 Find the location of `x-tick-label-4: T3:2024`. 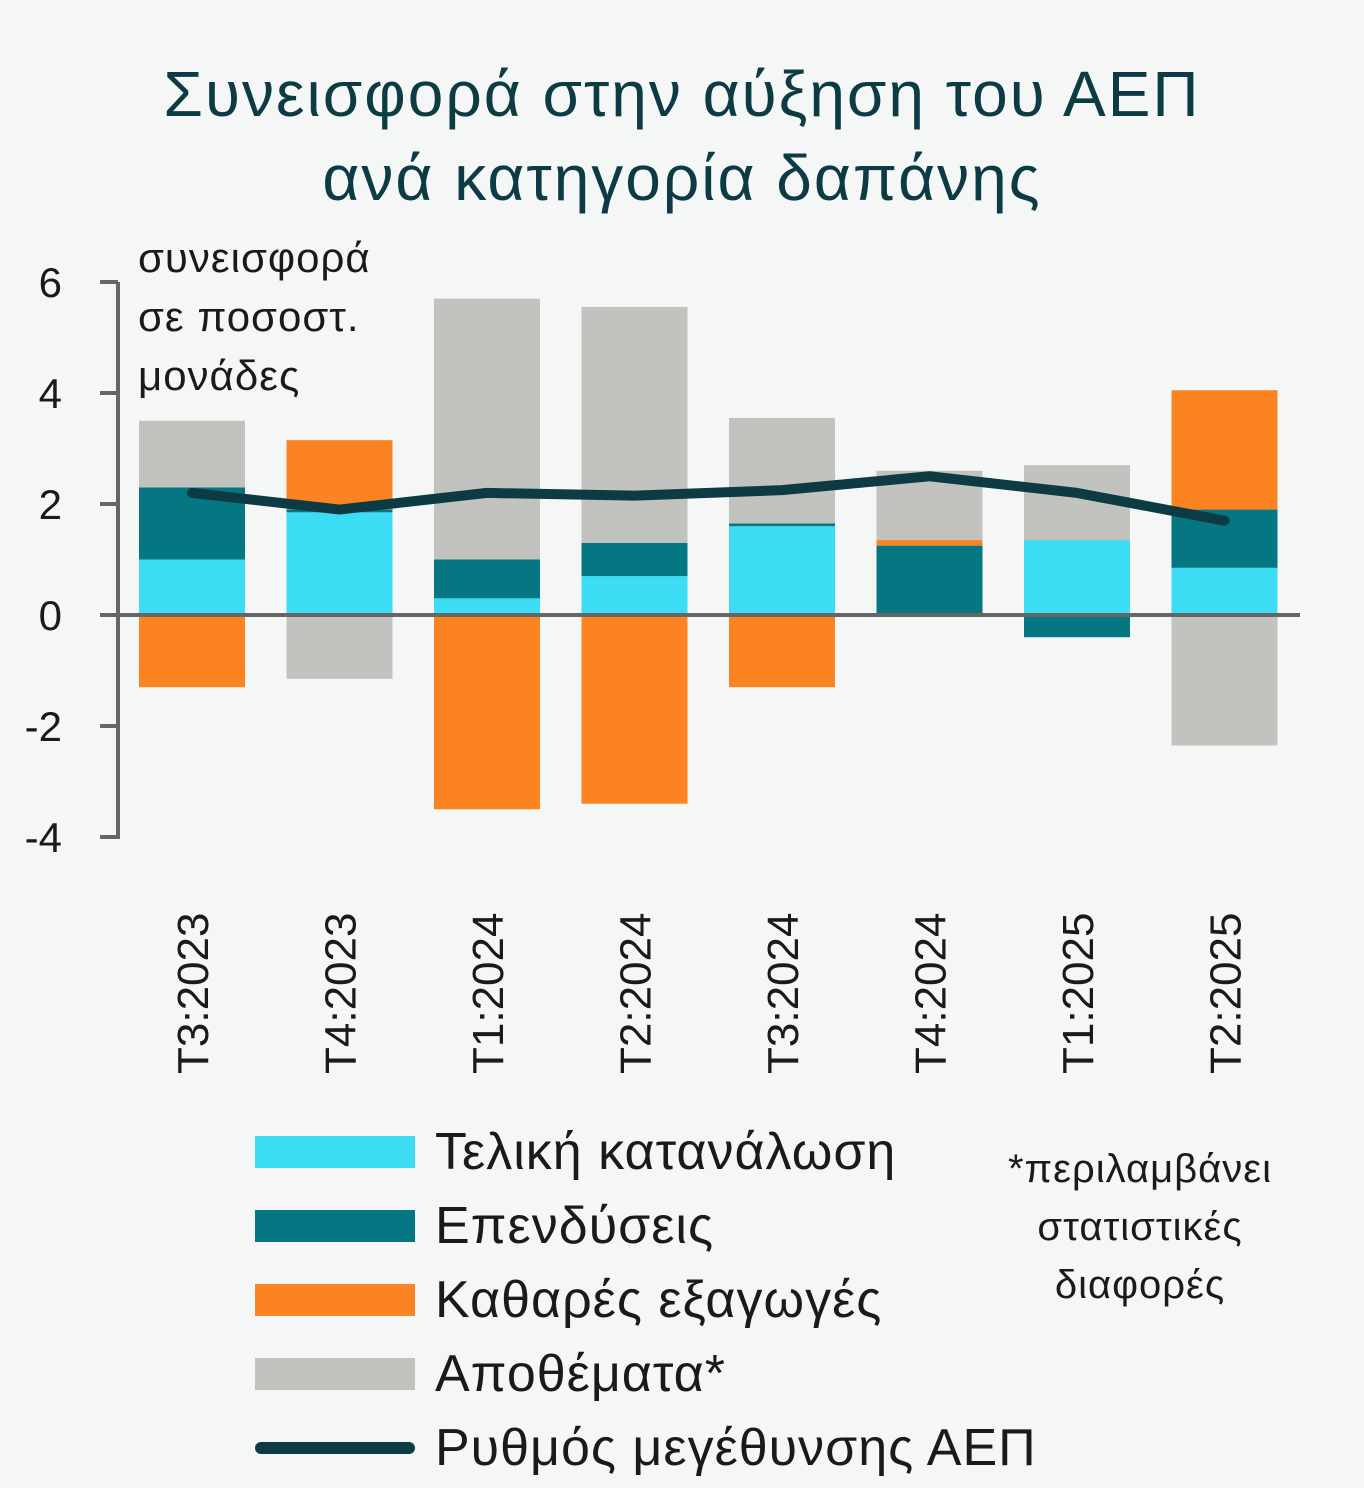

x-tick-label-4: T3:2024 is located at coordinates (783, 993).